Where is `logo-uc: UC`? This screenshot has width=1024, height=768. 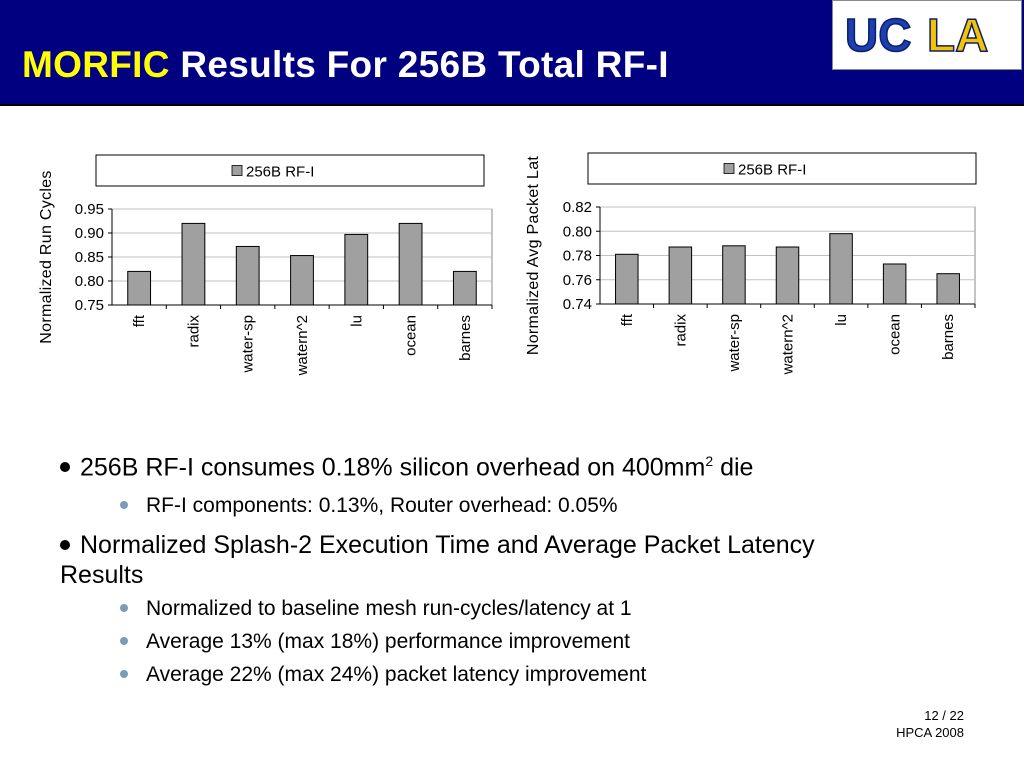 logo-uc: UC is located at coordinates (878, 35).